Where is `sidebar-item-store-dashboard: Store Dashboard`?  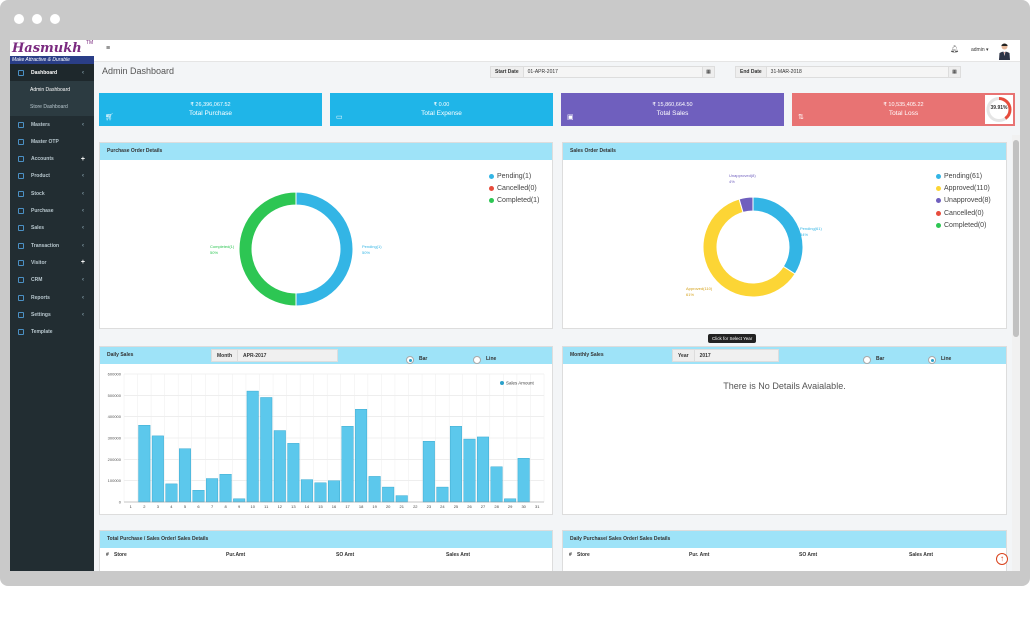
sidebar-item-store-dashboard: Store Dashboard is located at coordinates (52, 107).